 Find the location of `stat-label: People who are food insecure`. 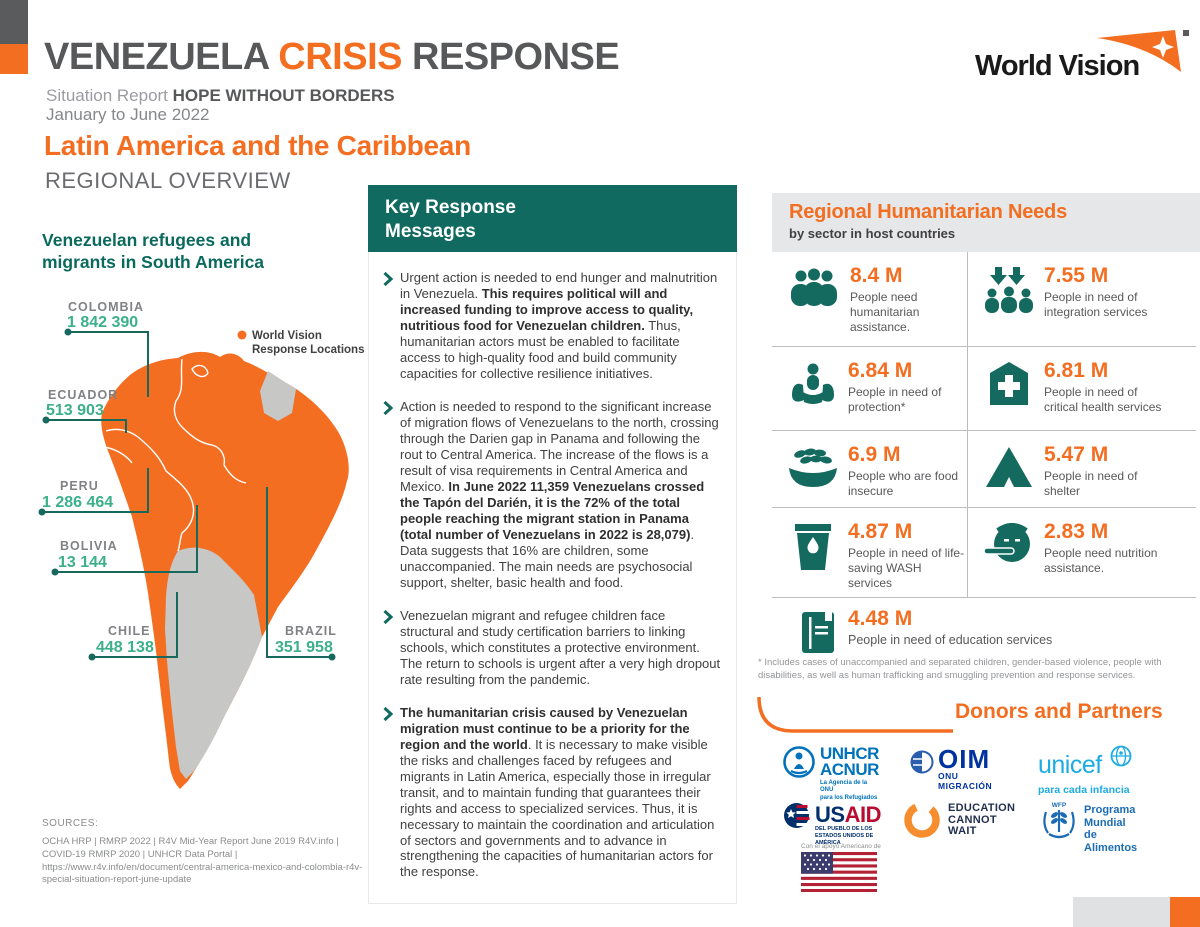

stat-label: People who are food insecure is located at coordinates (903, 484).